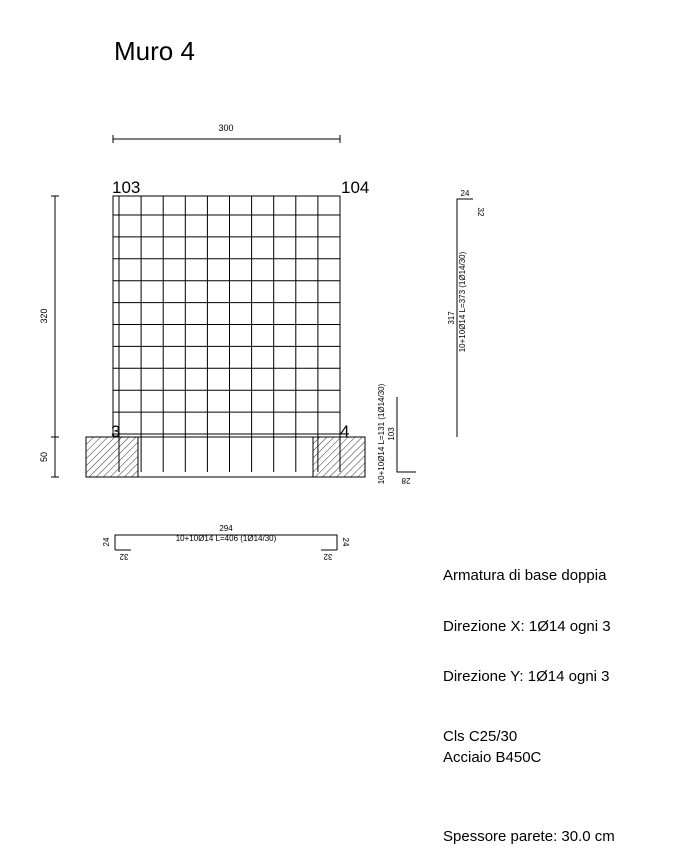 This screenshot has width=677, height=852. What do you see at coordinates (126, 187) in the screenshot?
I see `node-label-top-left: 103` at bounding box center [126, 187].